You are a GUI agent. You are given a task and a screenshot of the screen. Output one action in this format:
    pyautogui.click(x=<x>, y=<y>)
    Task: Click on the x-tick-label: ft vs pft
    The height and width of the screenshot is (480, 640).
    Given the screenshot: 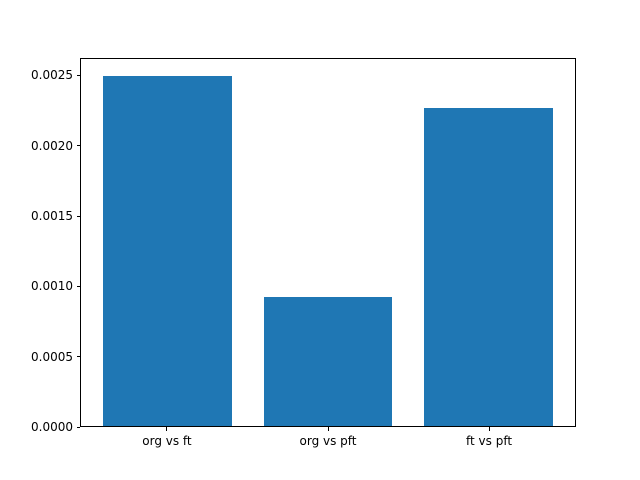 What is the action you would take?
    pyautogui.click(x=489, y=441)
    